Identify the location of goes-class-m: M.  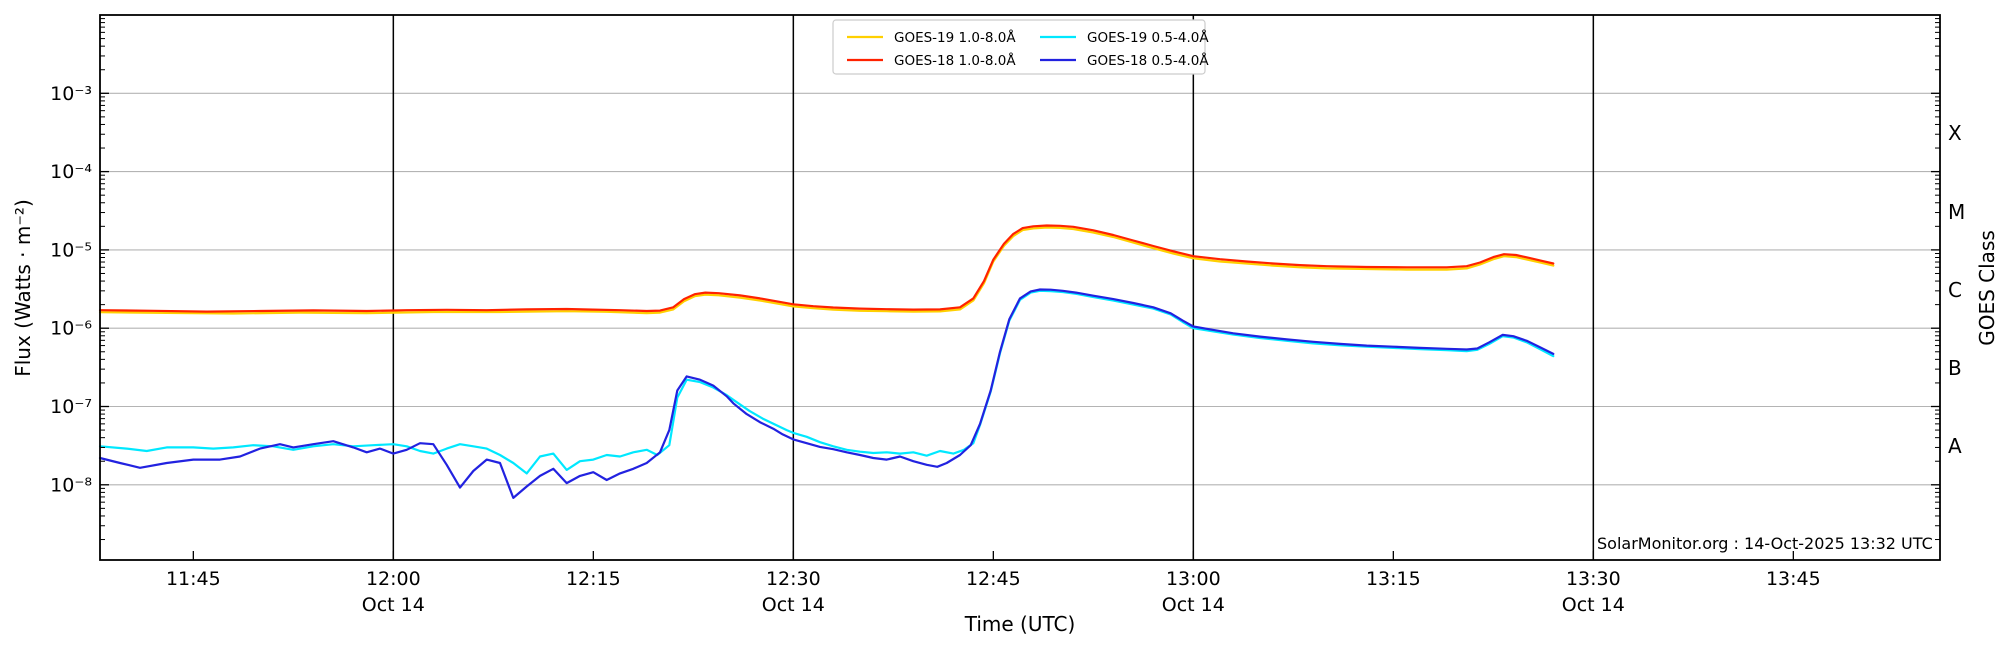
(1956, 212).